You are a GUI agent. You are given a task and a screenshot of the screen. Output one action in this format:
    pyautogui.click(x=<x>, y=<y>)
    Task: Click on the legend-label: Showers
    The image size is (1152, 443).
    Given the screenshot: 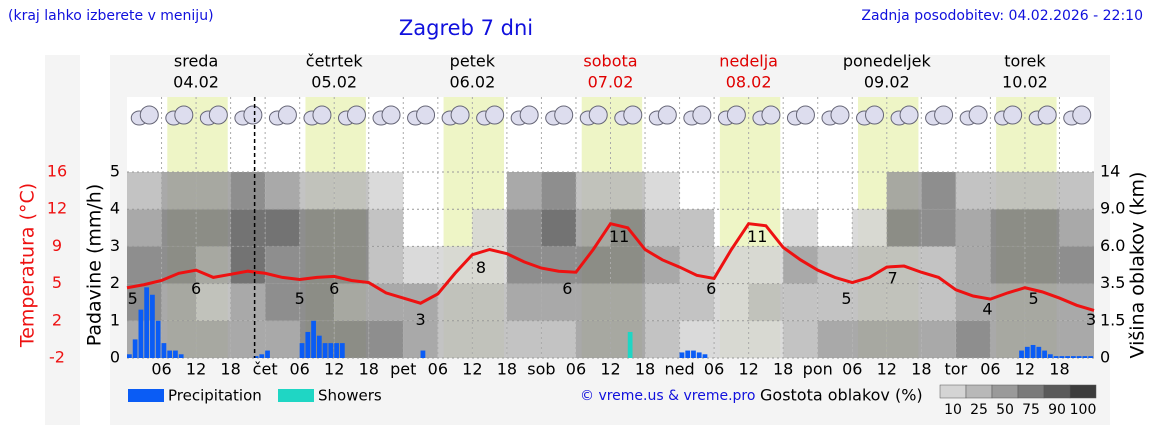 What is the action you would take?
    pyautogui.click(x=350, y=396)
    